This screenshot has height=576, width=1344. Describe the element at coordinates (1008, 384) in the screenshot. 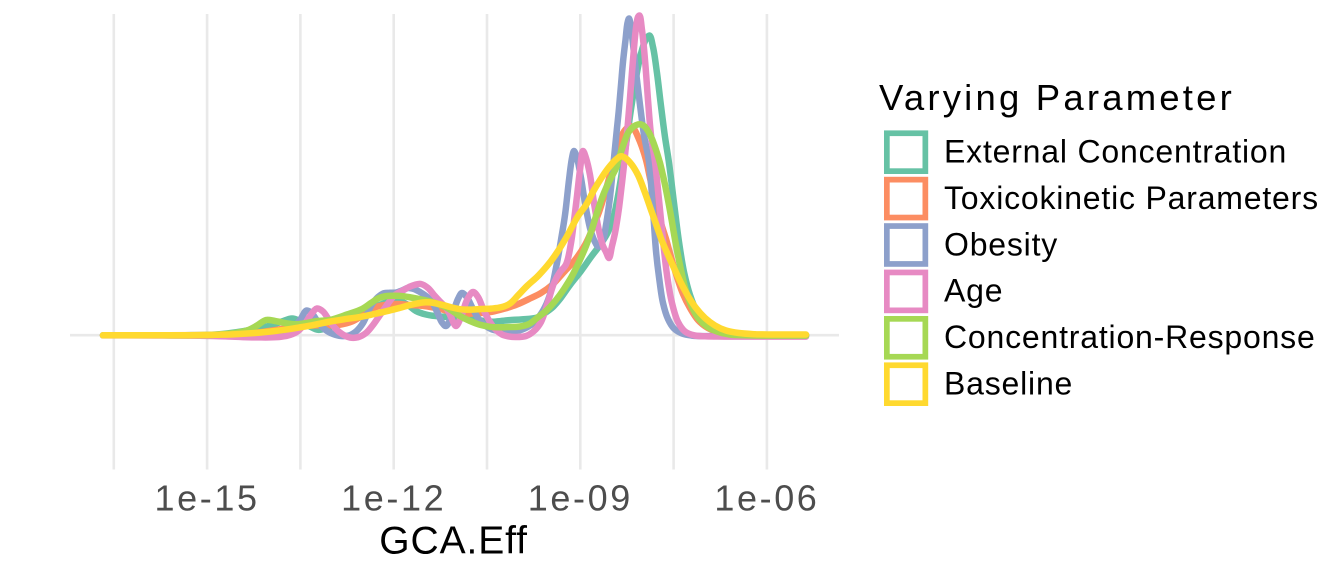

I see `svg-text: Baseline` at that location.